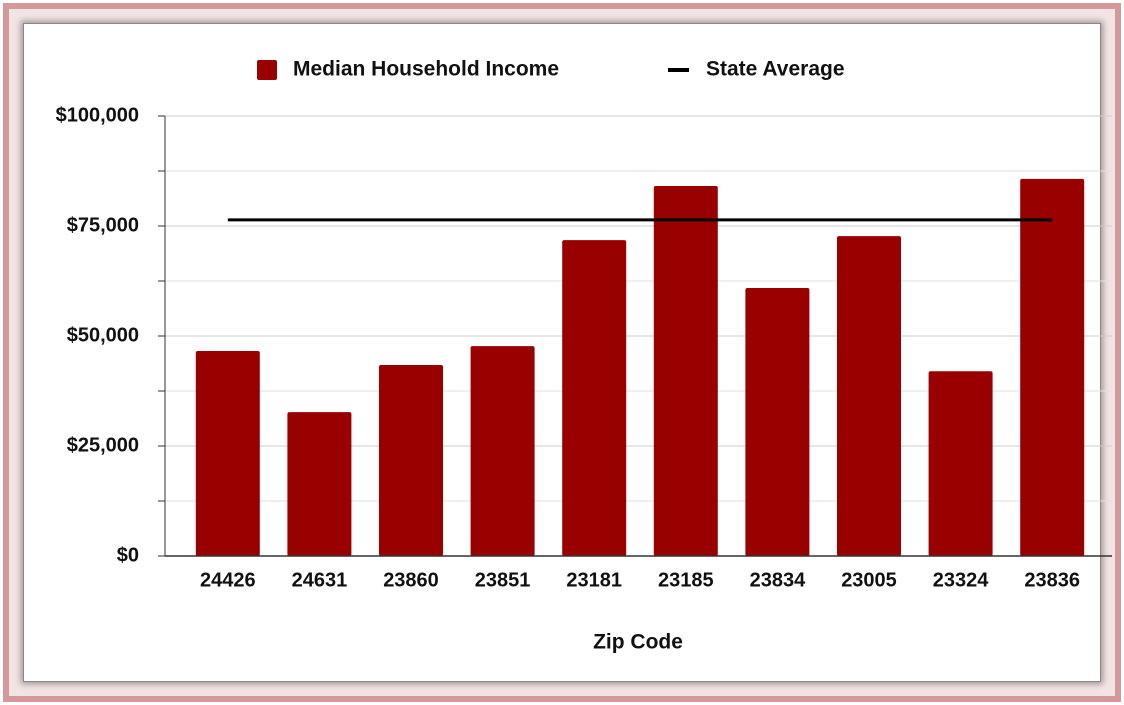  I want to click on y-tick-label: $50,000, so click(103, 335).